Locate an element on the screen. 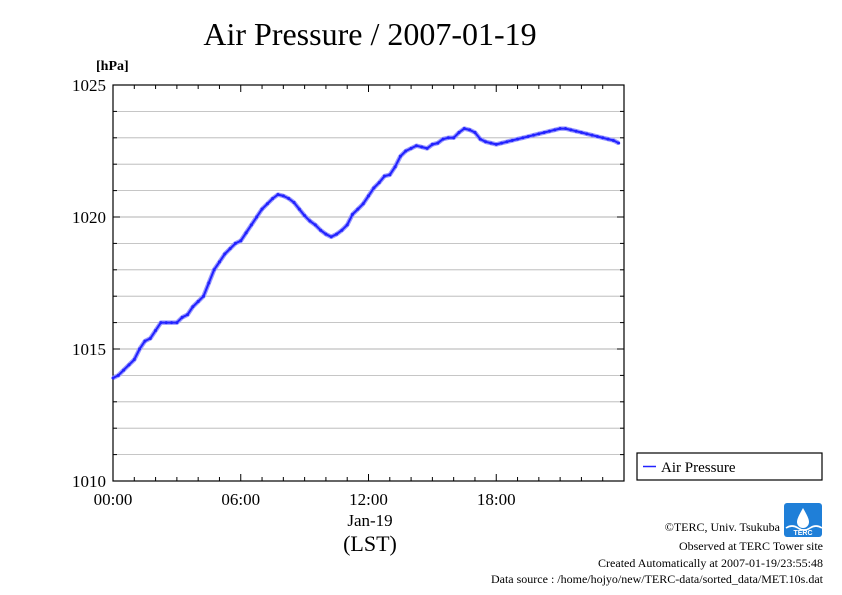 The width and height of the screenshot is (842, 595). y-tick-label: 1010 is located at coordinates (89, 481).